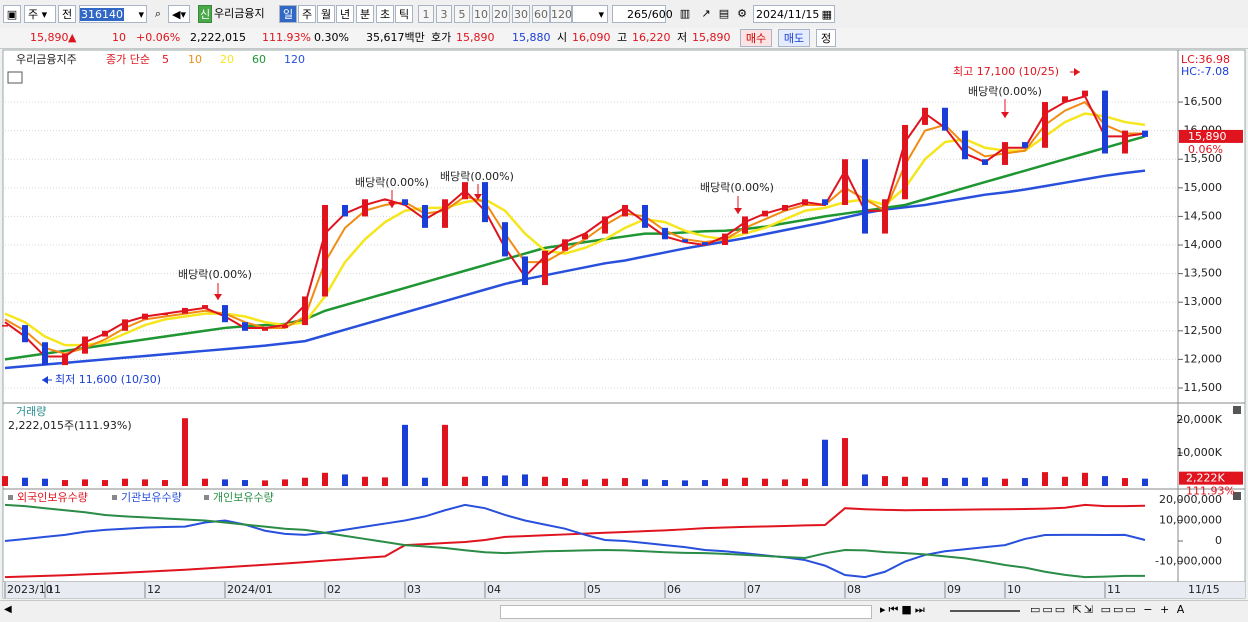 This screenshot has height=622, width=1248. What do you see at coordinates (1014, 589) in the screenshot?
I see `x-tick-label: 10` at bounding box center [1014, 589].